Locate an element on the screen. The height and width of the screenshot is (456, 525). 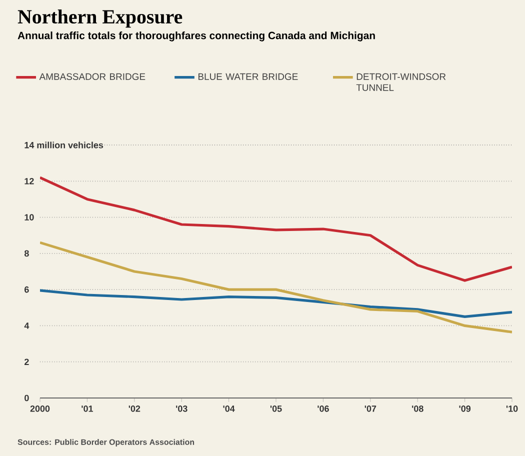
y-tick-label: 10 is located at coordinates (29, 217).